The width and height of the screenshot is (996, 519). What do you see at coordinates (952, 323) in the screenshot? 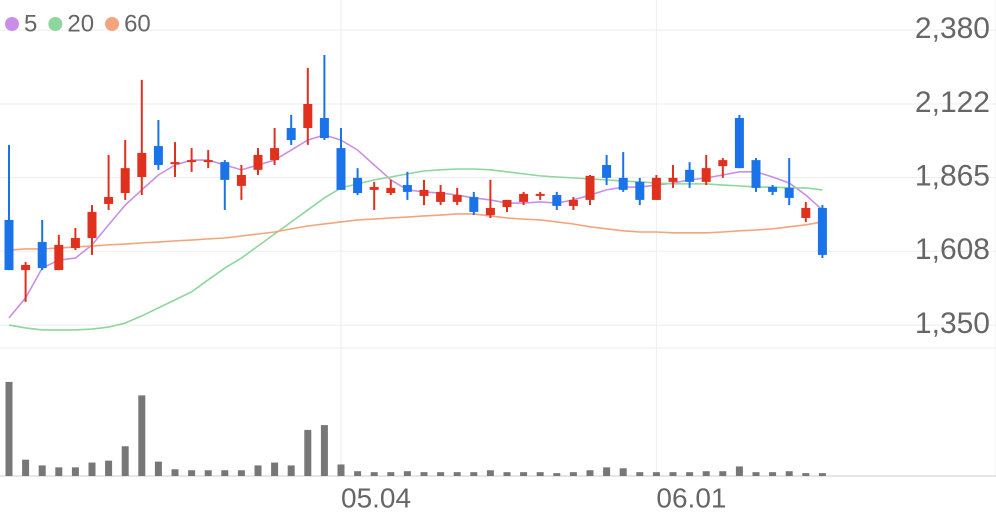
I see `y-tick-label: 1,350` at bounding box center [952, 323].